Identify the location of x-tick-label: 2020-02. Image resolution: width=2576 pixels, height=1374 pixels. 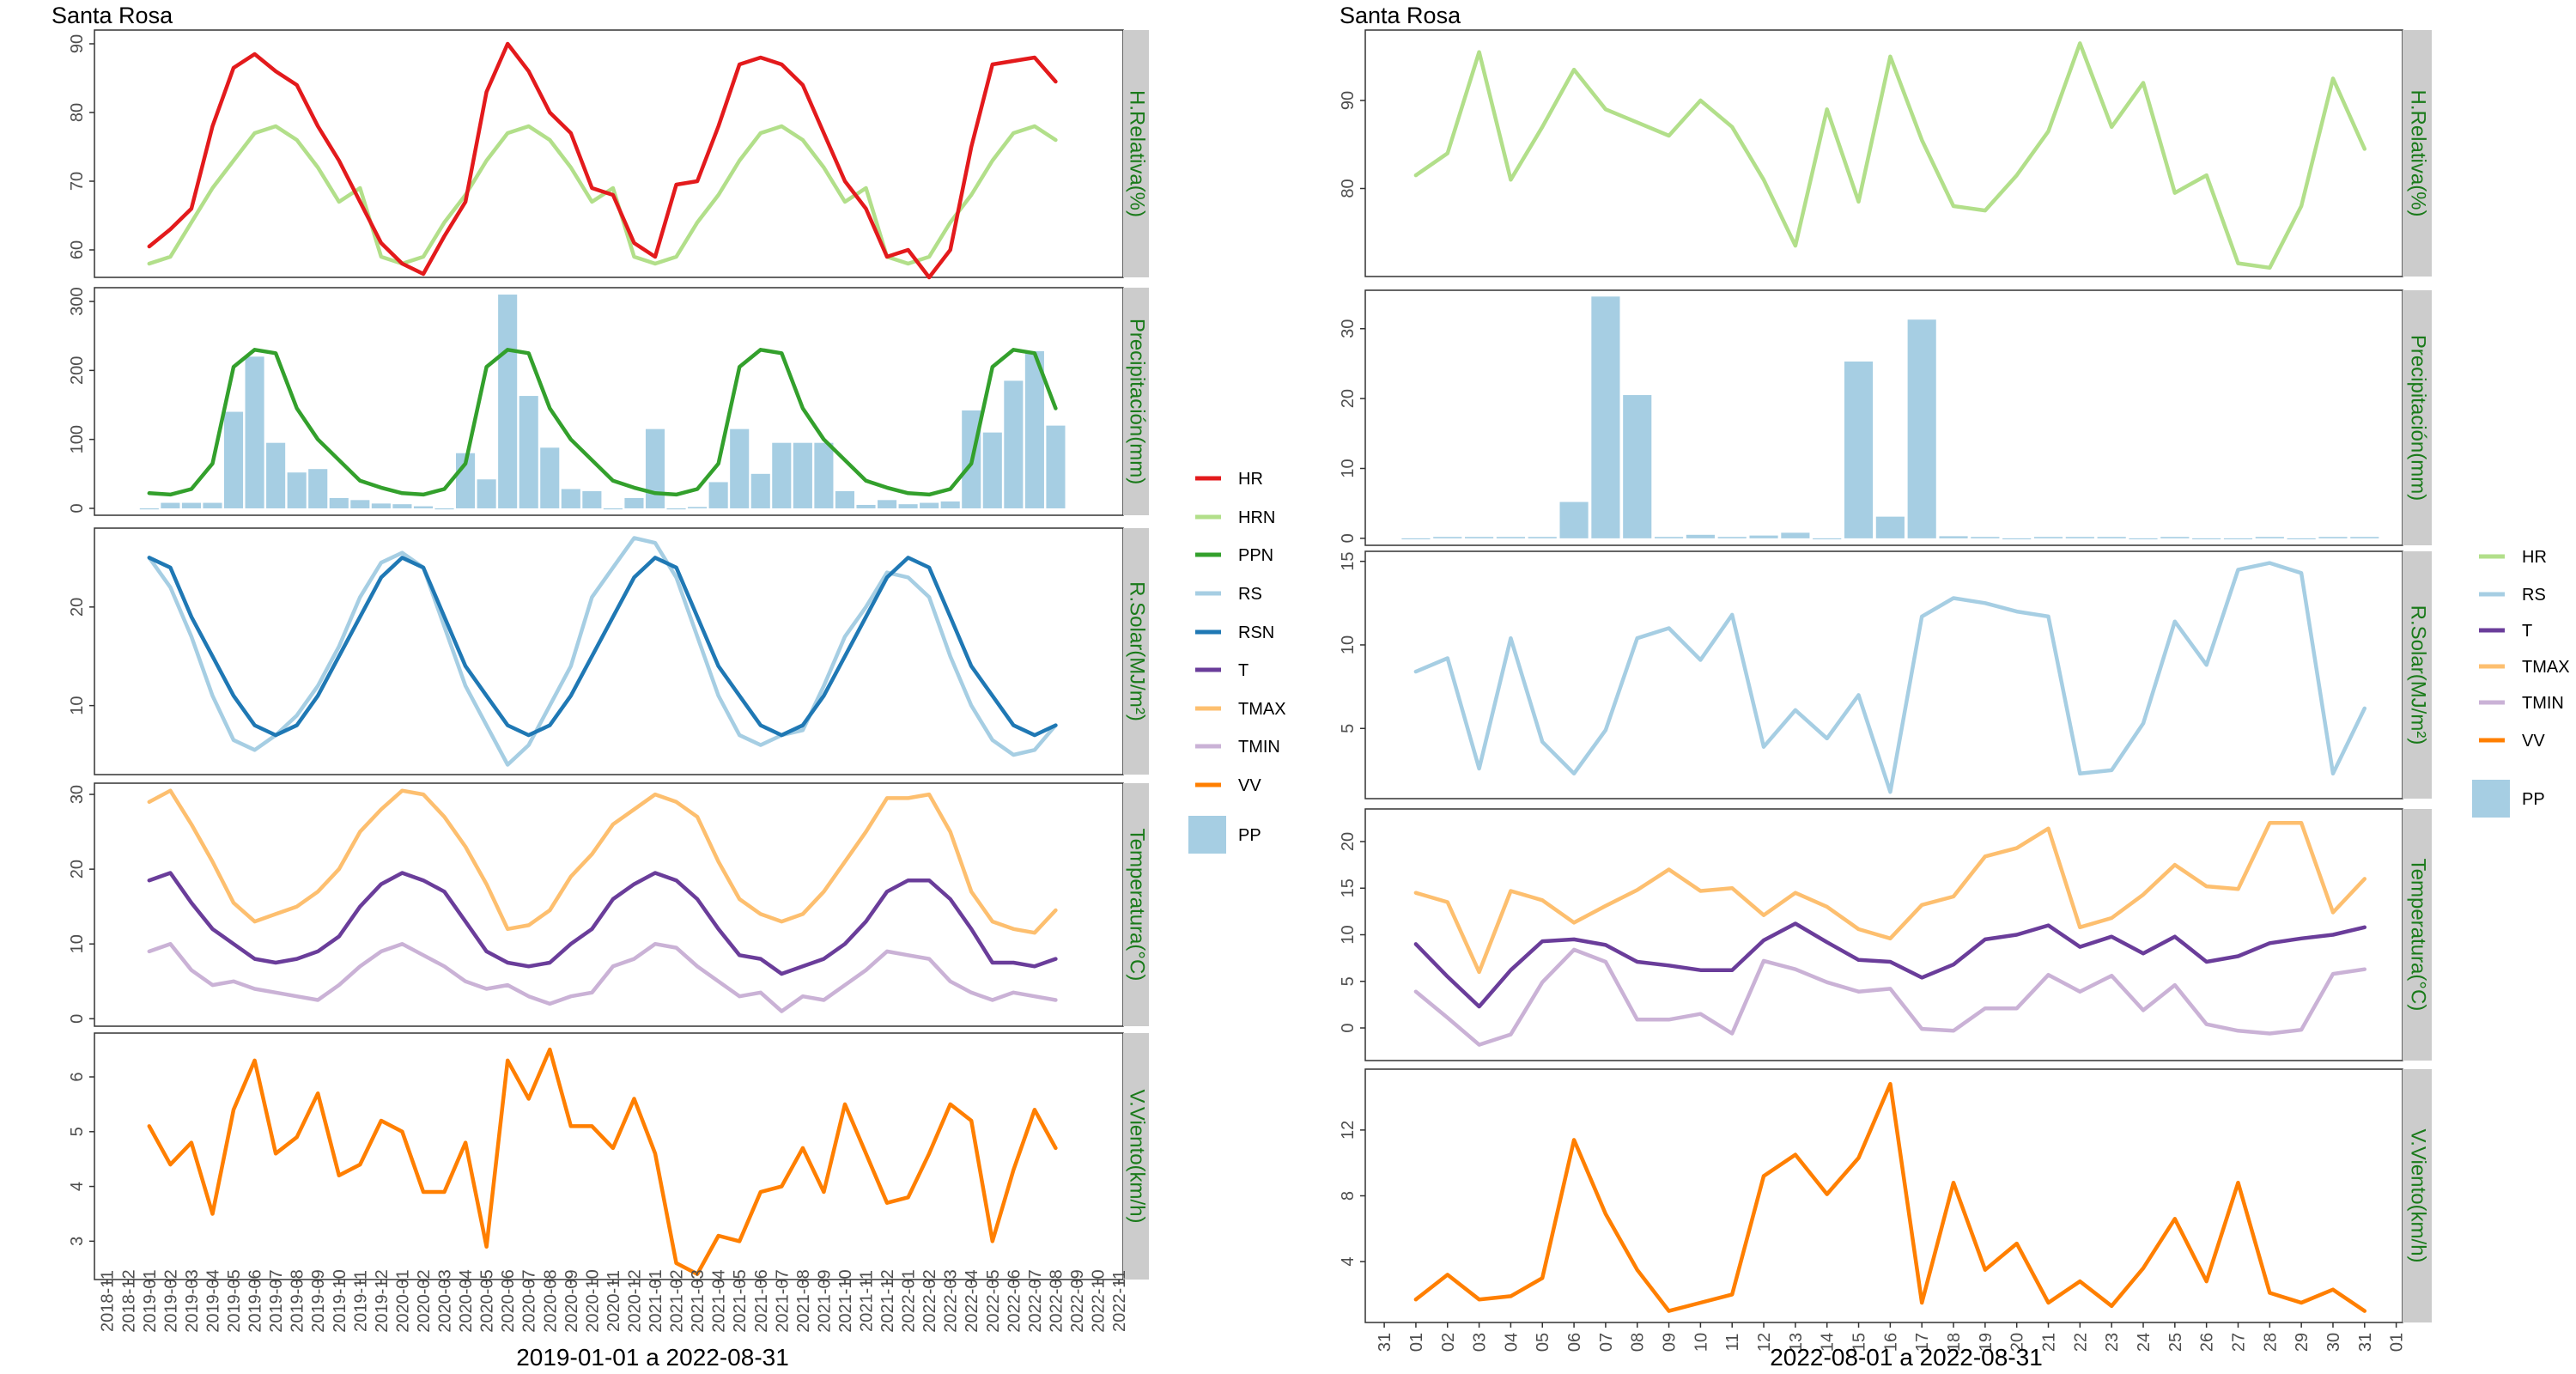
(424, 1300).